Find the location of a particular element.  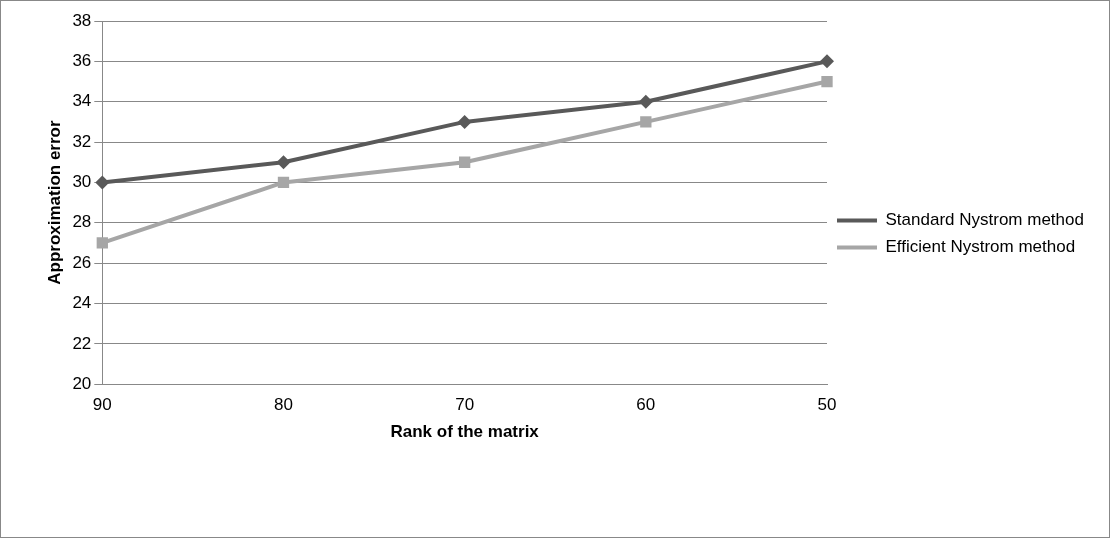

y-tick-label: 28 is located at coordinates (82, 222).